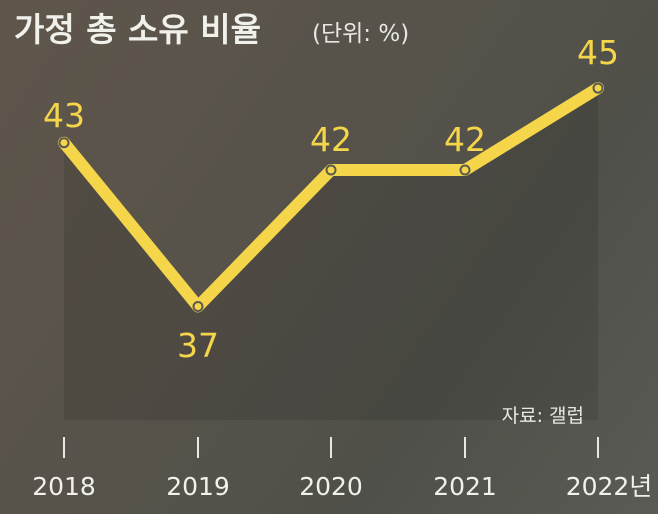  I want to click on x-tick-label-0: 2018, so click(64, 486).